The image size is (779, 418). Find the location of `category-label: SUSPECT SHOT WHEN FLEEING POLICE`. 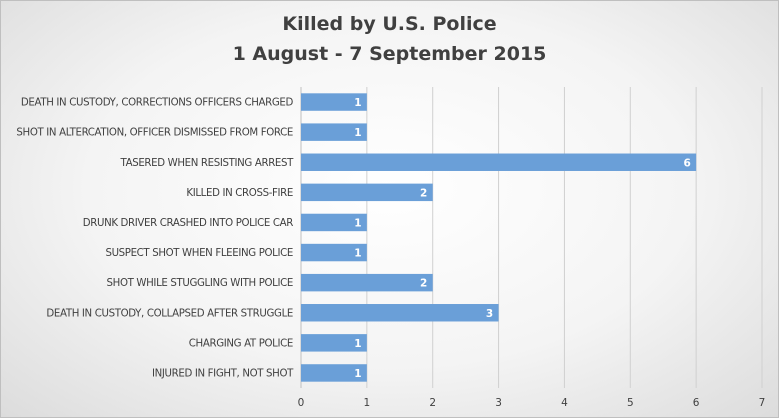

category-label: SUSPECT SHOT WHEN FLEEING POLICE is located at coordinates (199, 253).